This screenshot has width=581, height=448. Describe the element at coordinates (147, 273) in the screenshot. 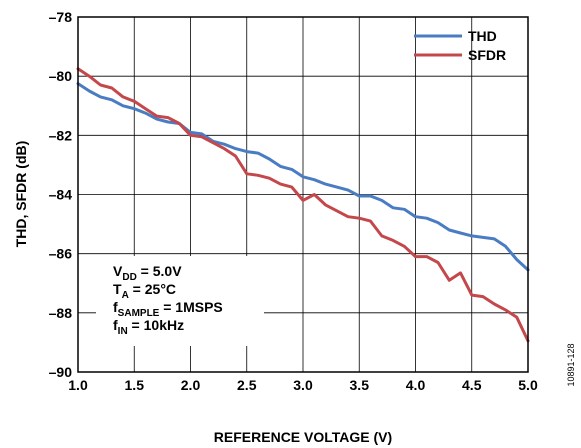

I see `annotation-vdd: VDD = 5.0V` at that location.